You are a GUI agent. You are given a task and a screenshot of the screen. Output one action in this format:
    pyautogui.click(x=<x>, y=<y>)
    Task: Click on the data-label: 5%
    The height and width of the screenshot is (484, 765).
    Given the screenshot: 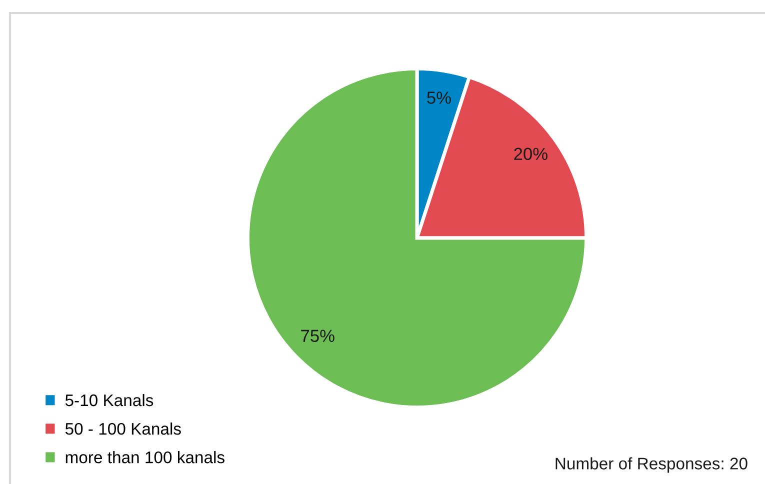 What is the action you would take?
    pyautogui.click(x=439, y=98)
    